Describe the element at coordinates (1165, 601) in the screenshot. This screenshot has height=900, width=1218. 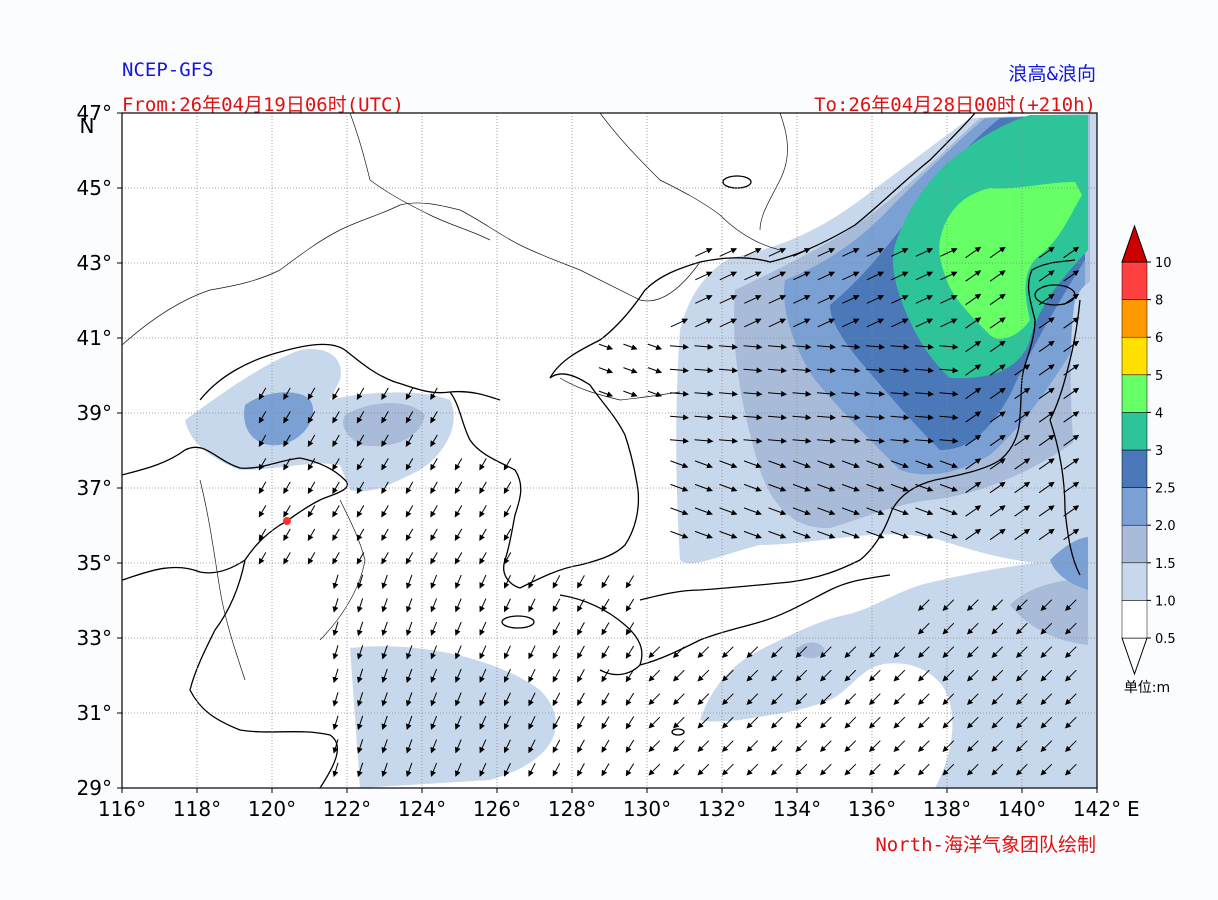
I see `colorbar-level-label: 1.0` at that location.